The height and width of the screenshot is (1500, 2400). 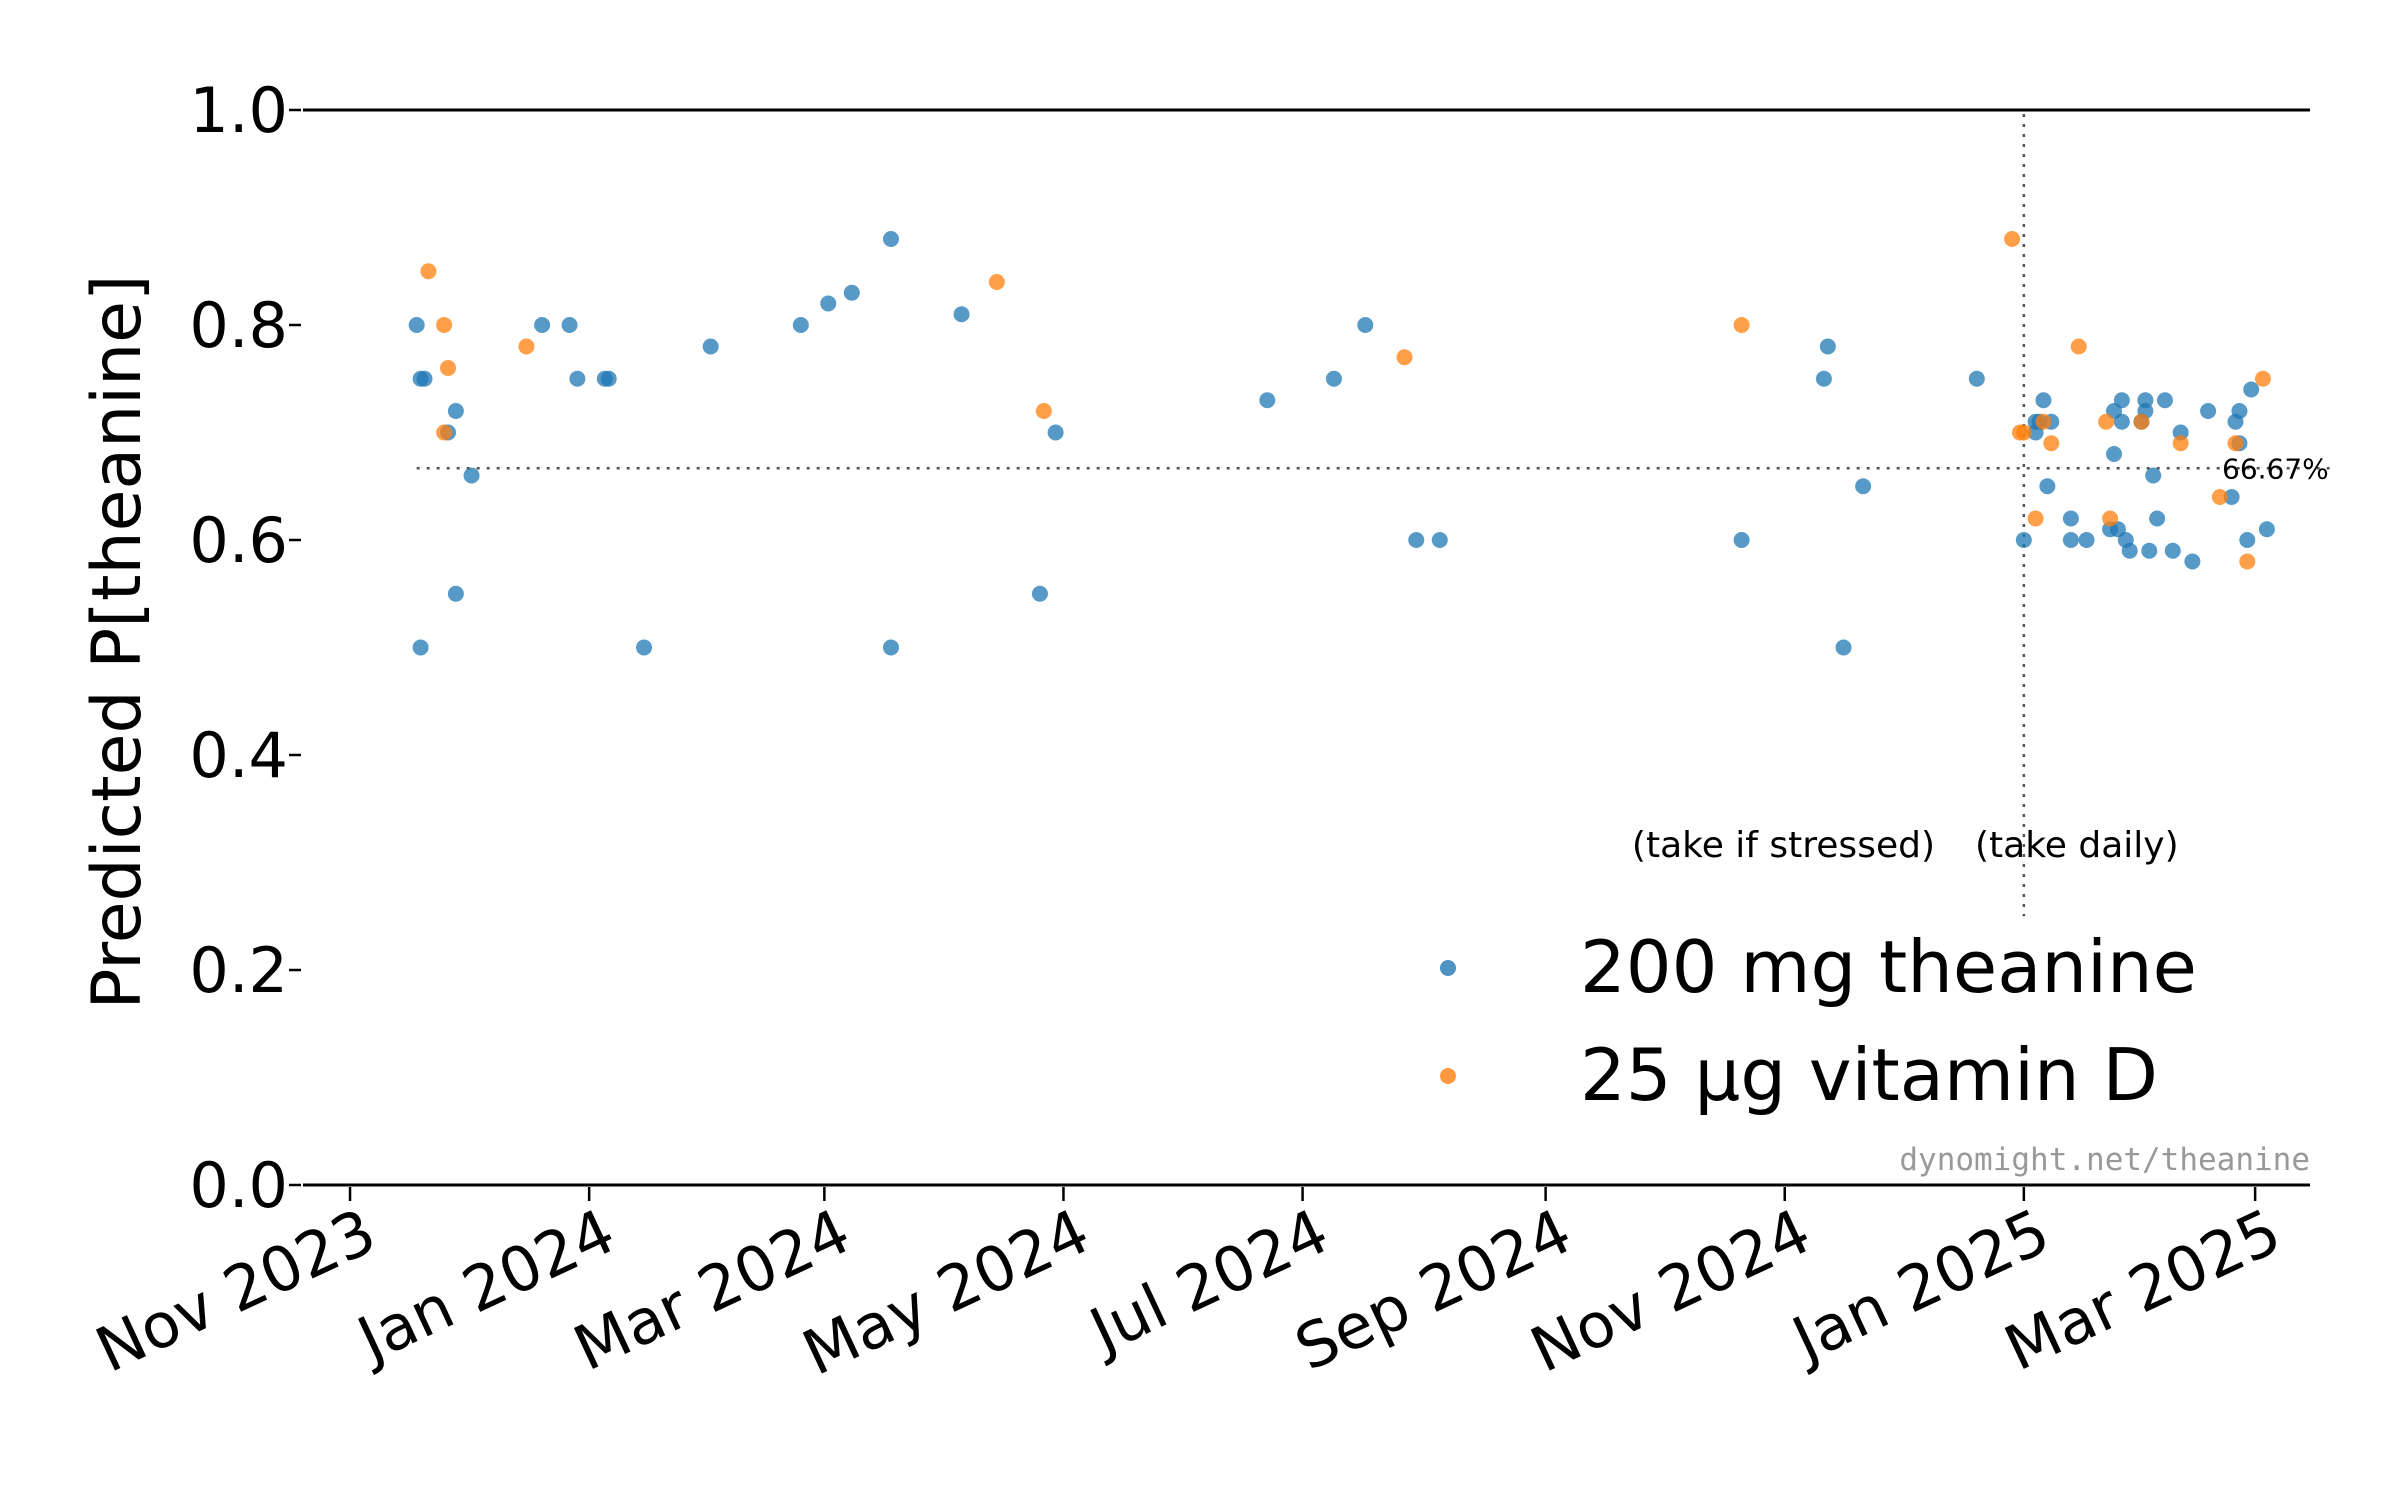 I want to click on y-tick-label: 1.0, so click(x=238, y=110).